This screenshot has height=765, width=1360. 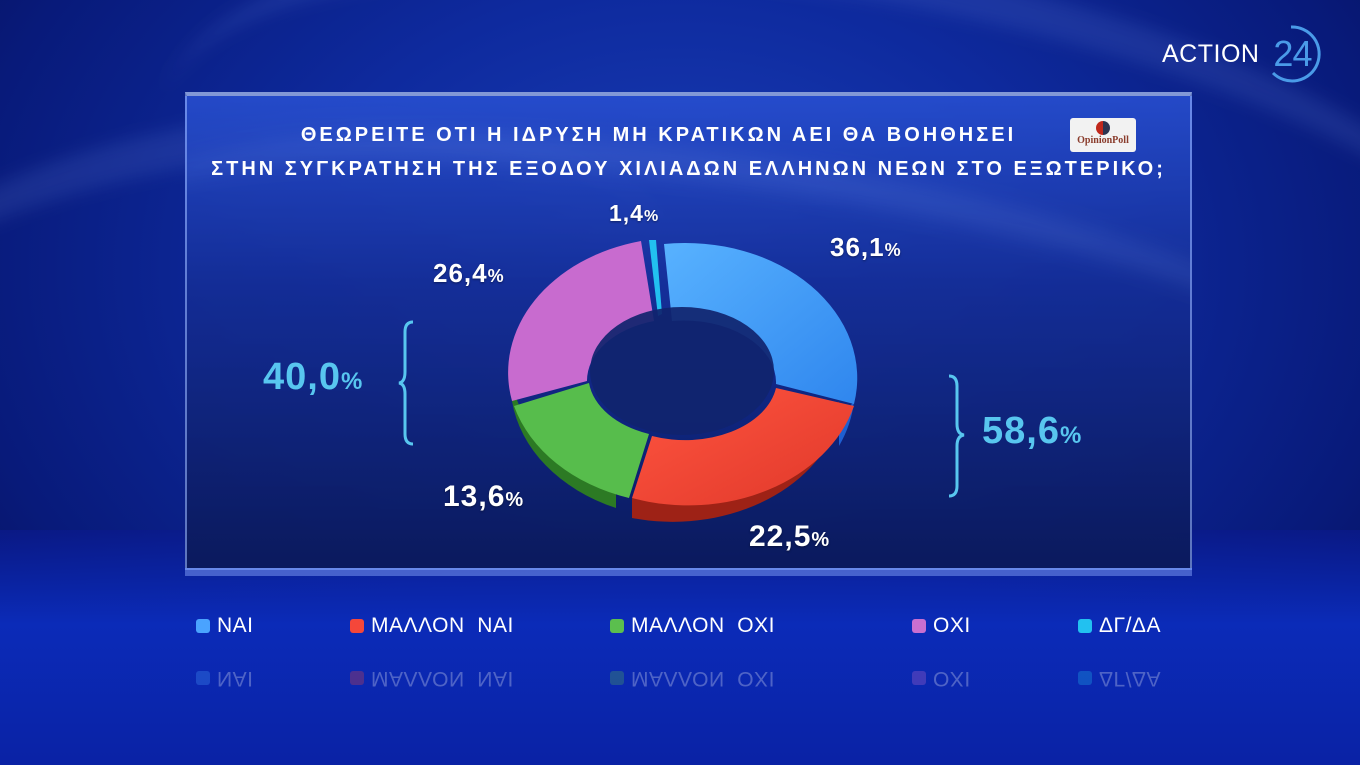 I want to click on swatch-oxi, so click(x=919, y=626).